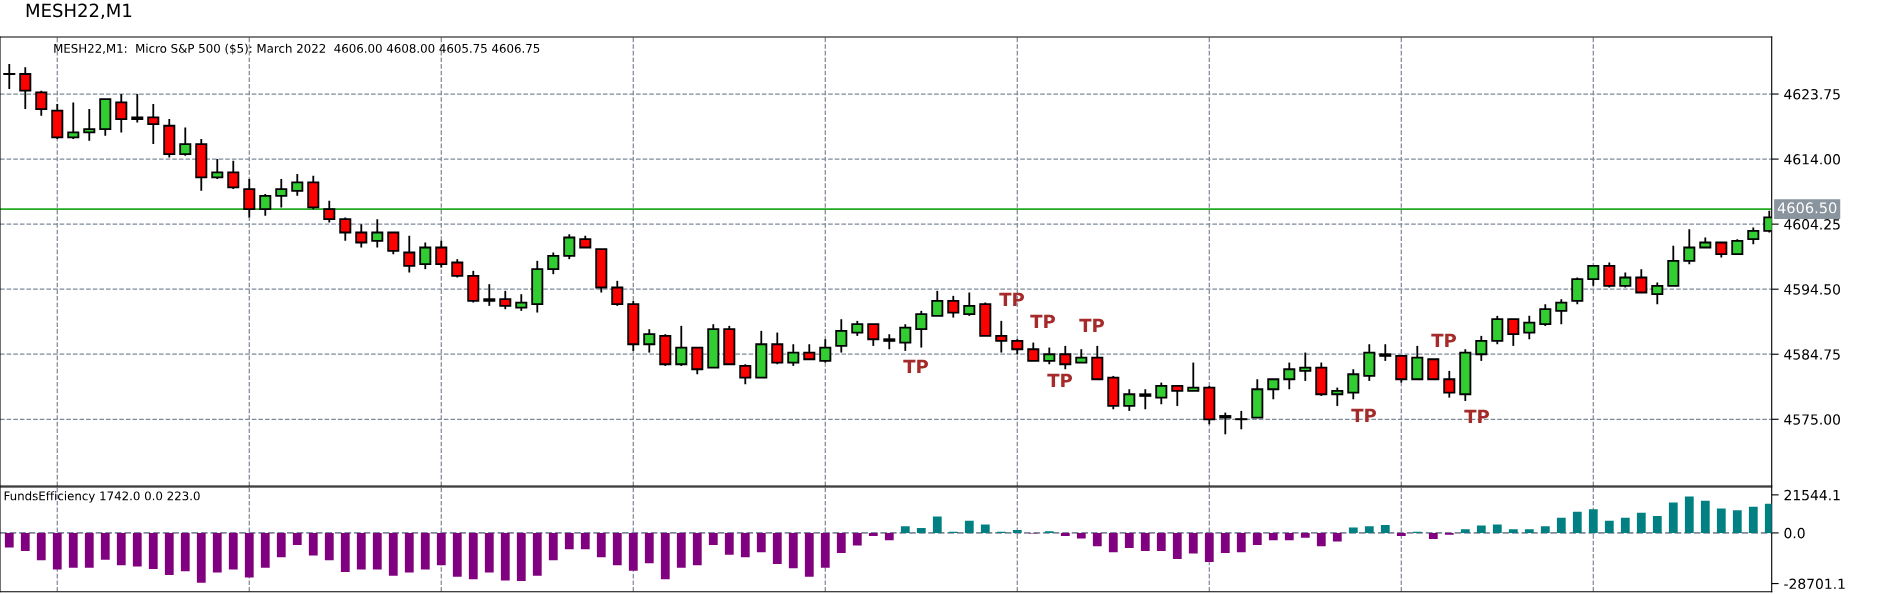 Image resolution: width=1887 pixels, height=594 pixels. What do you see at coordinates (1812, 289) in the screenshot?
I see `y-tick-label: 4594.50` at bounding box center [1812, 289].